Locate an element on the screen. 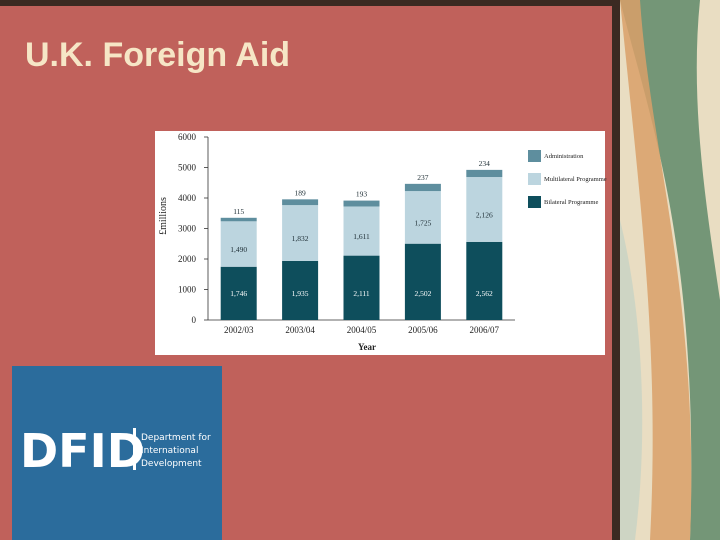 The width and height of the screenshot is (720, 540). value-label: 2,502 is located at coordinates (422, 293).